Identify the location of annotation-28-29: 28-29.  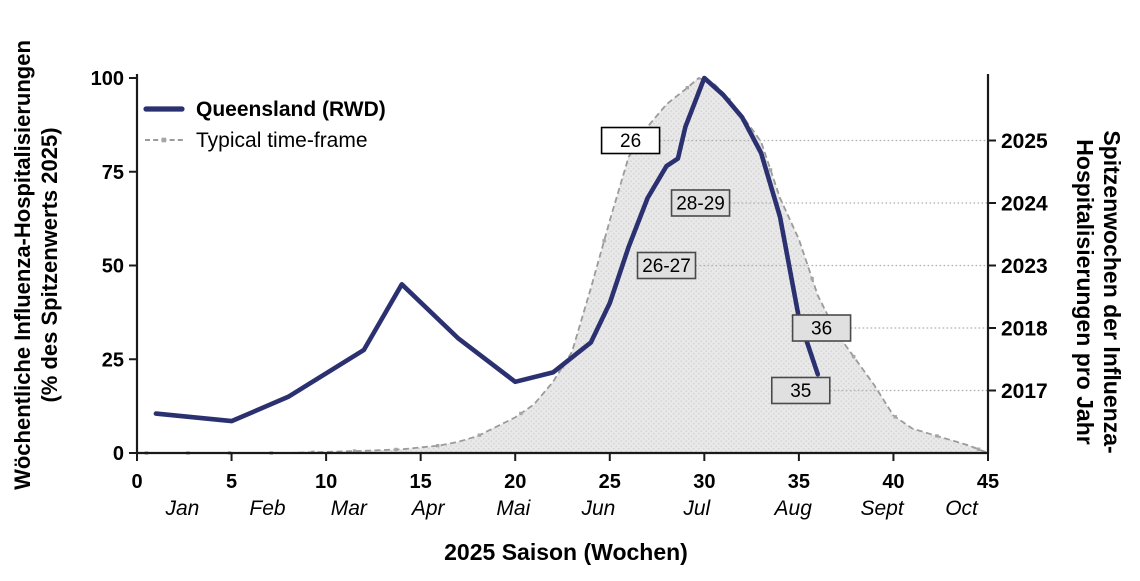
(700, 203).